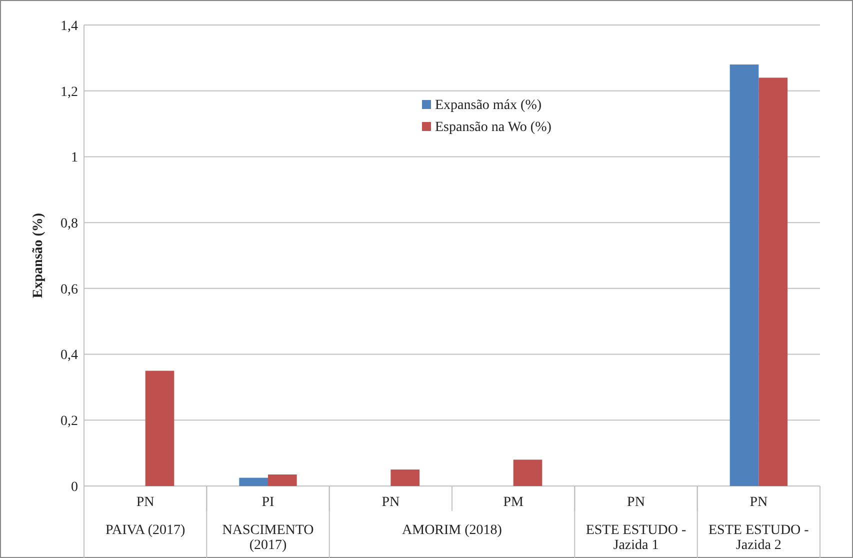 The height and width of the screenshot is (558, 853). What do you see at coordinates (69, 224) in the screenshot?
I see `y-tick-label: 0,8` at bounding box center [69, 224].